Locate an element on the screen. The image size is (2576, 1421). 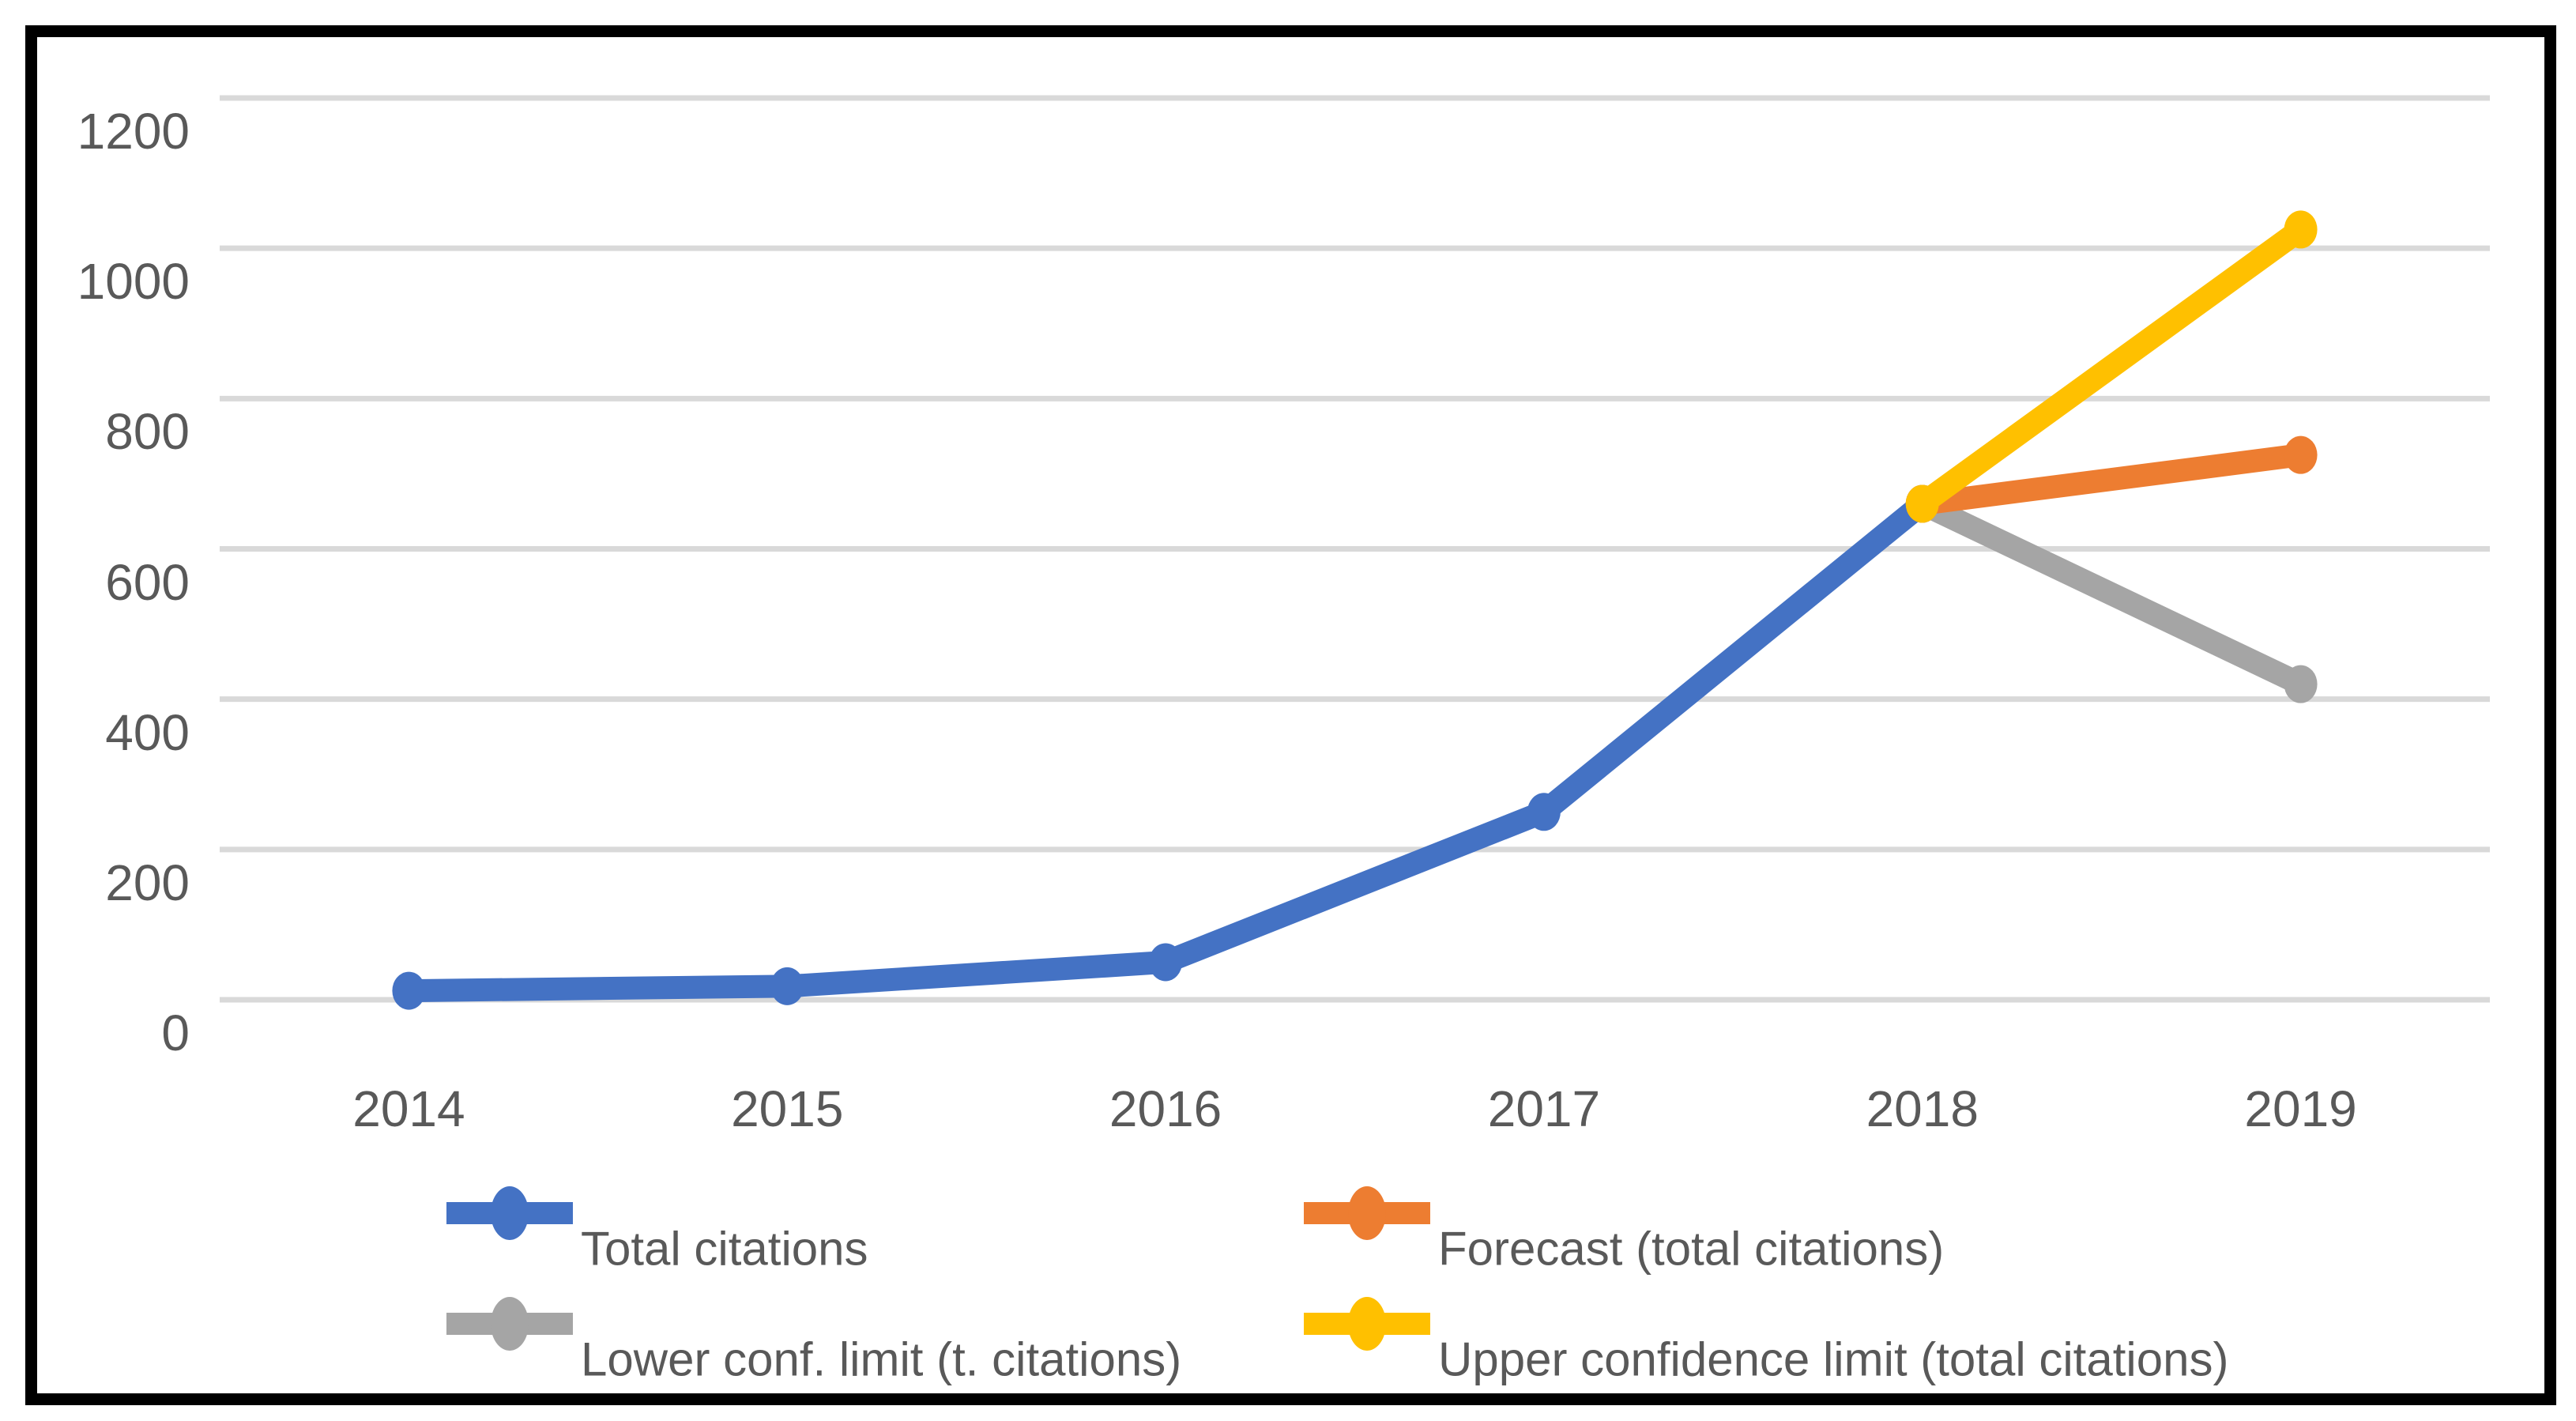
data-point-marker-upper-confidence-limit-total-citations-2019 is located at coordinates (2301, 229).